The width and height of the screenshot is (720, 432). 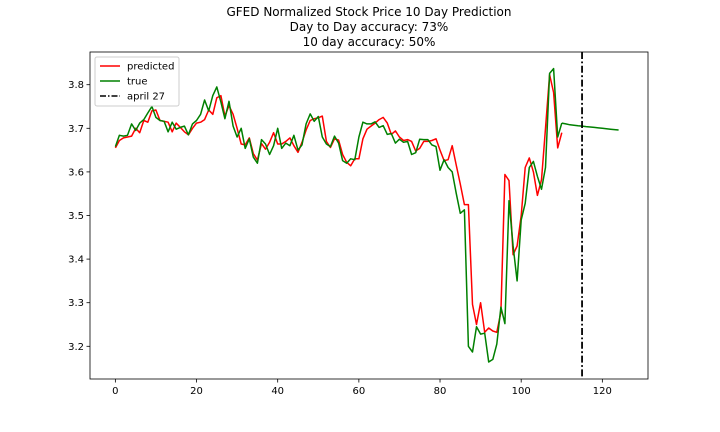 I want to click on y-tick-label: 3.4, so click(x=76, y=260).